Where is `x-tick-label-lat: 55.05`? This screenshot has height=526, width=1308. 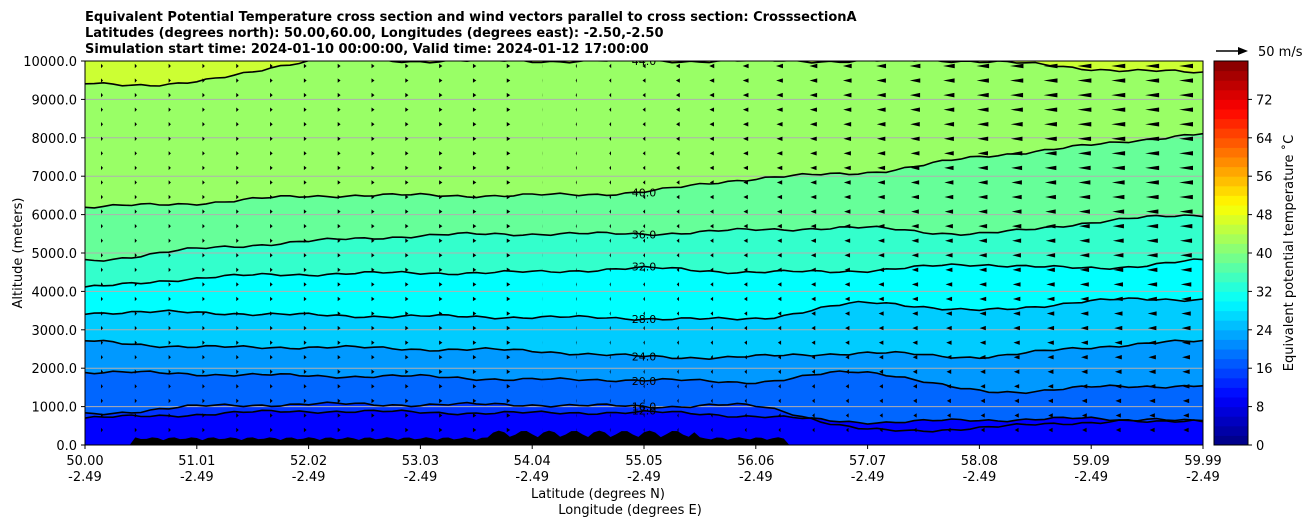
x-tick-label-lat: 55.05 is located at coordinates (643, 461).